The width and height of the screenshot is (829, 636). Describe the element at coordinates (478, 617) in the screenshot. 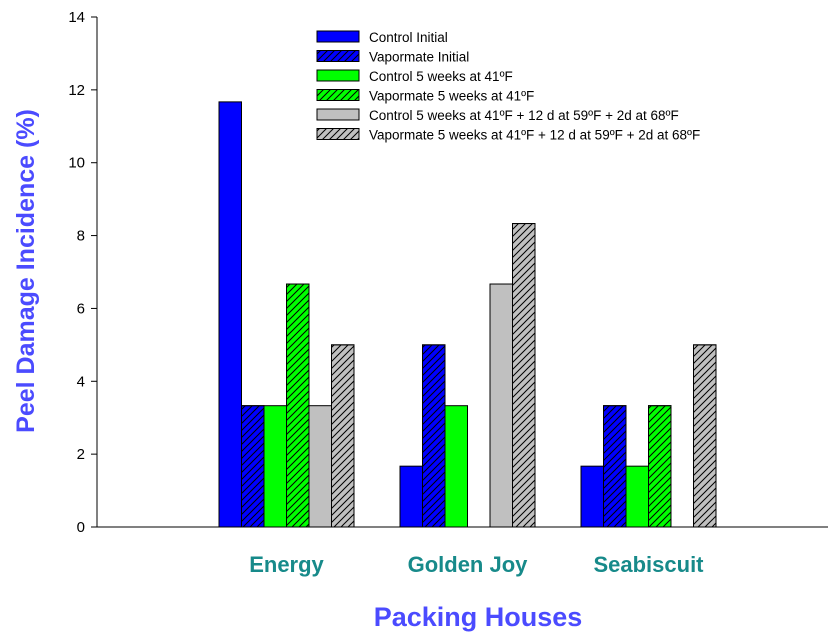

I see `x-axis-title: Packing Houses` at that location.